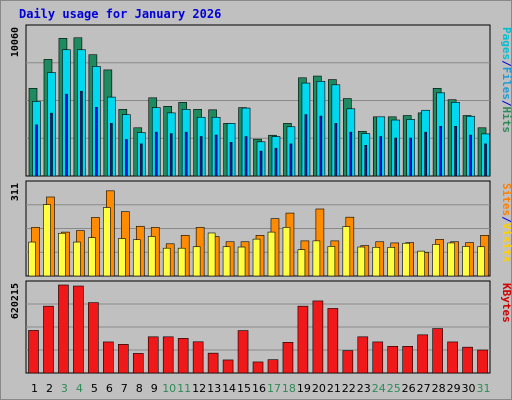  What do you see at coordinates (34, 388) in the screenshot?
I see `x-tick-day-1: 1` at bounding box center [34, 388].